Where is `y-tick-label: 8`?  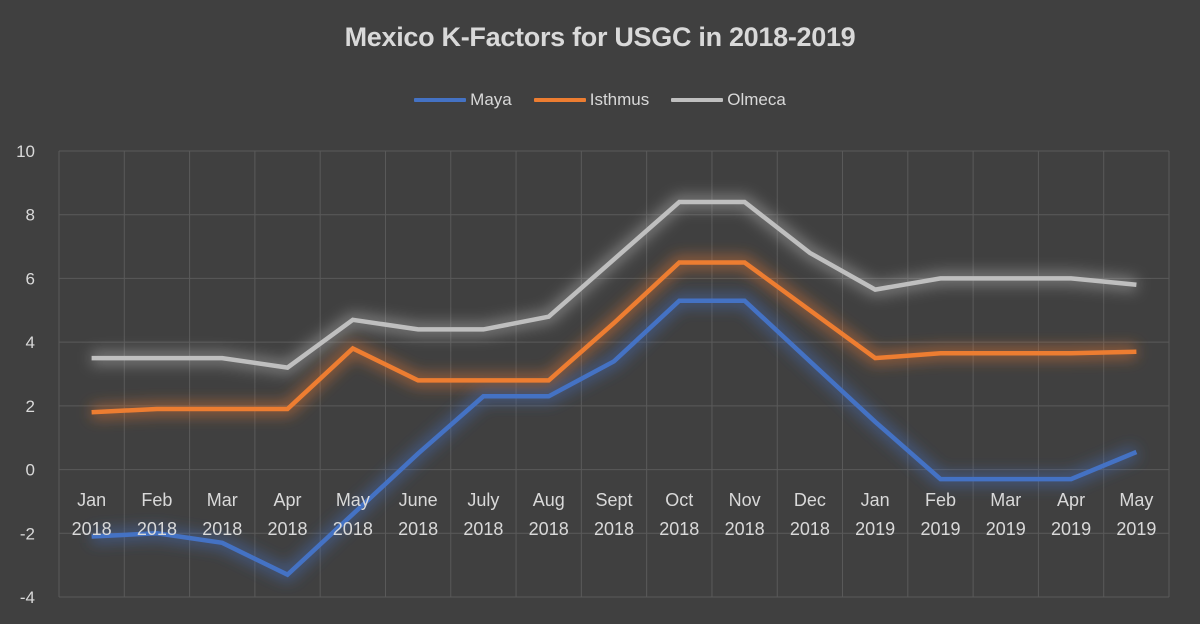 y-tick-label: 8 is located at coordinates (30, 215).